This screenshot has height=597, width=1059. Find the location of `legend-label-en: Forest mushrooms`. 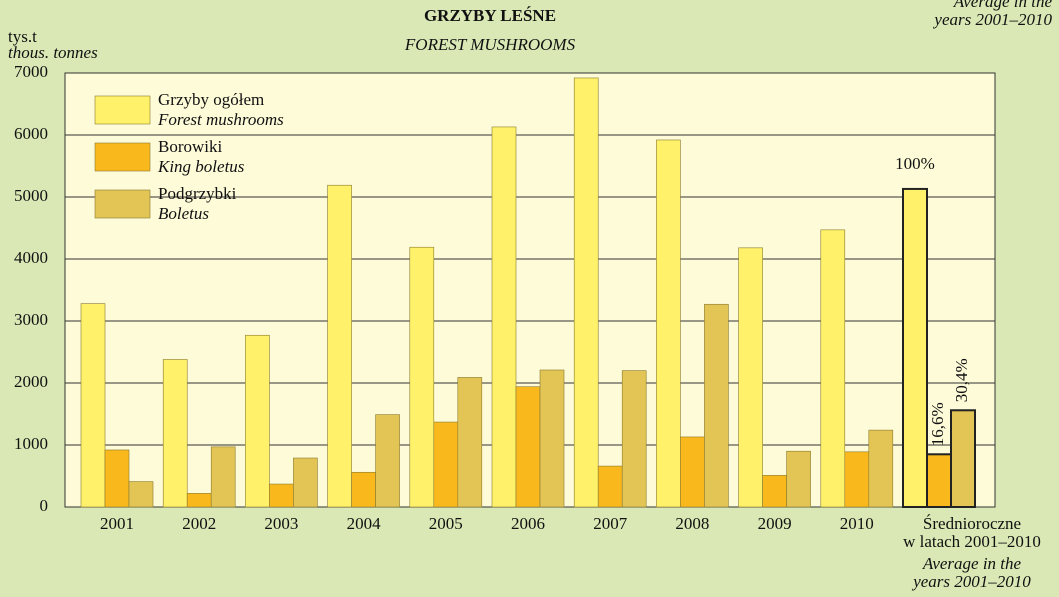

legend-label-en: Forest mushrooms is located at coordinates (220, 119).